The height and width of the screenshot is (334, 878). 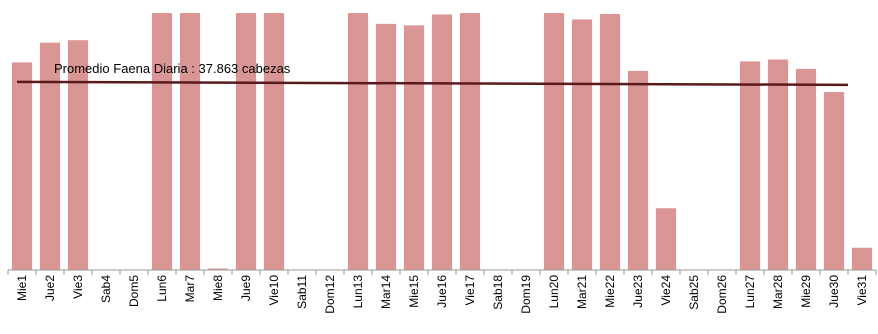 I want to click on bar-Mie22, so click(x=610, y=142).